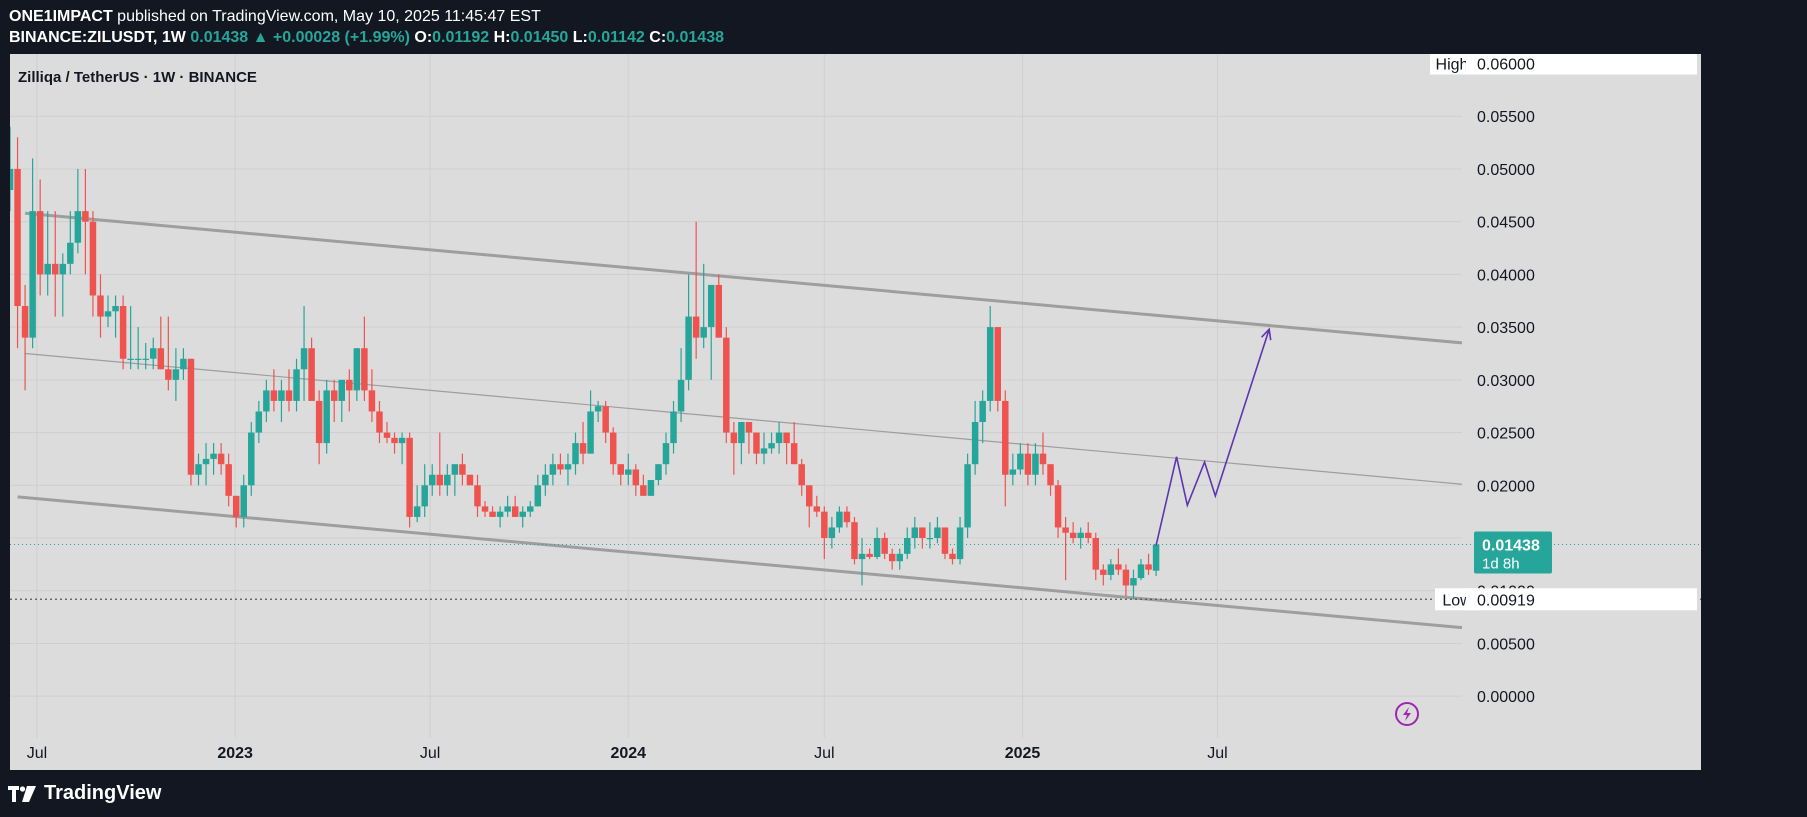 The image size is (1807, 817). What do you see at coordinates (743, 278) in the screenshot?
I see `upper-channel-line` at bounding box center [743, 278].